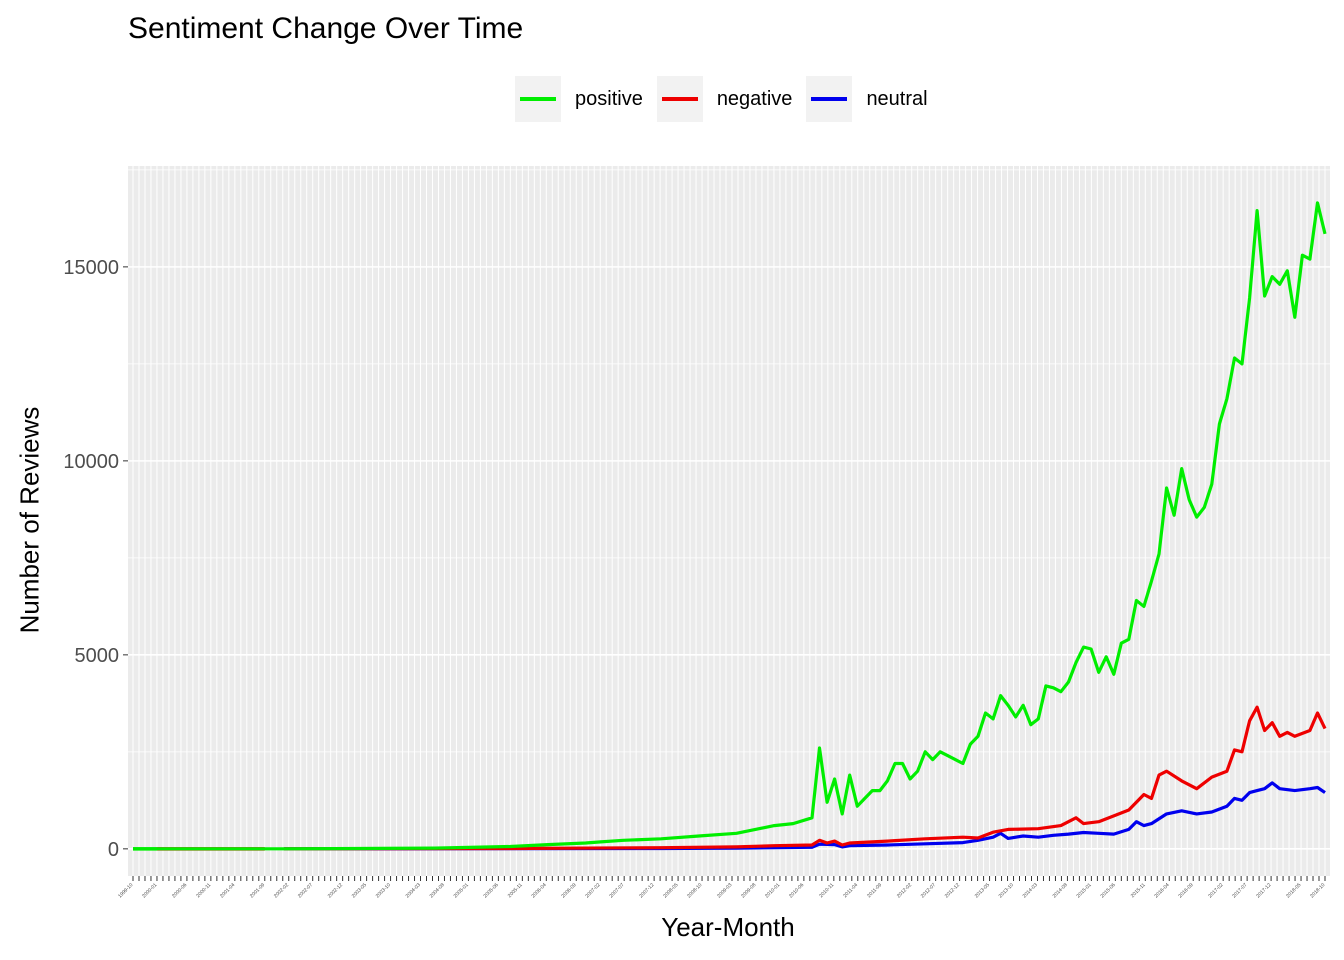 This screenshot has height=960, width=1344. What do you see at coordinates (1239, 890) in the screenshot?
I see `x-tick-label: 2017-07` at bounding box center [1239, 890].